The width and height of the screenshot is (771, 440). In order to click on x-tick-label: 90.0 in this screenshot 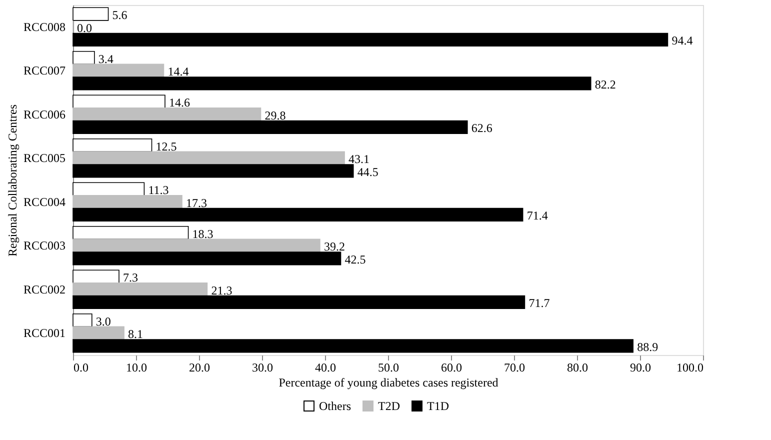, I will do `click(640, 367)`.